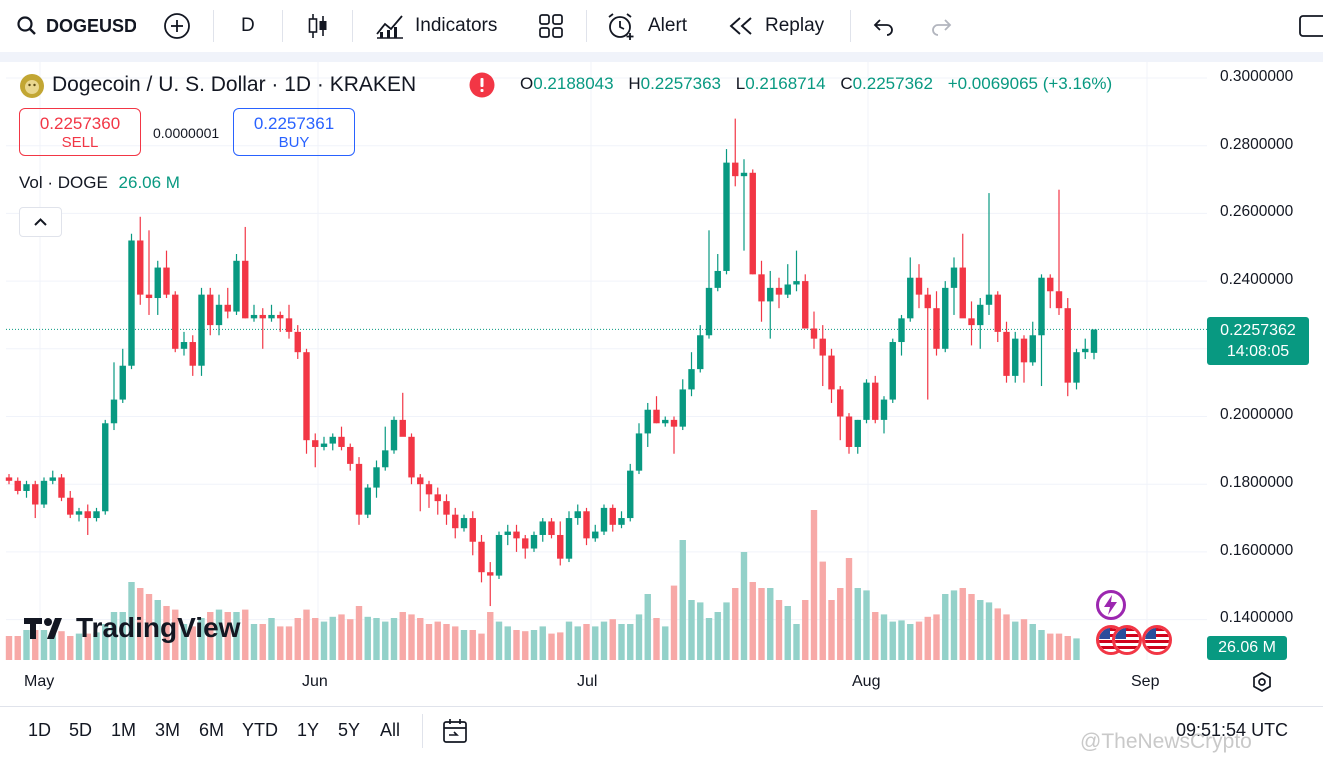  What do you see at coordinates (308, 730) in the screenshot?
I see `range-button-1y: 1Y` at bounding box center [308, 730].